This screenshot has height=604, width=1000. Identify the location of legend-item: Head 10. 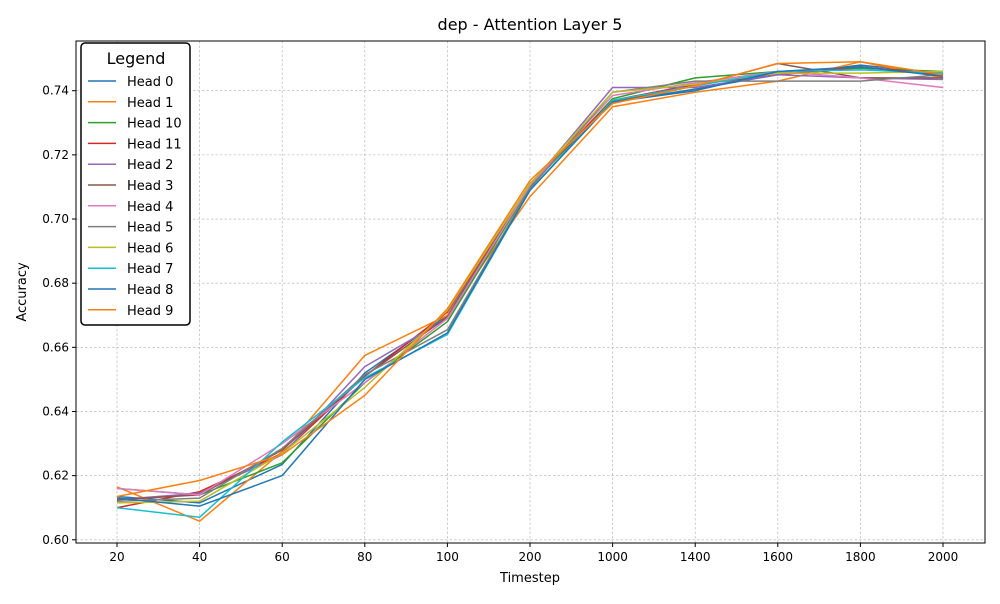
(135, 124).